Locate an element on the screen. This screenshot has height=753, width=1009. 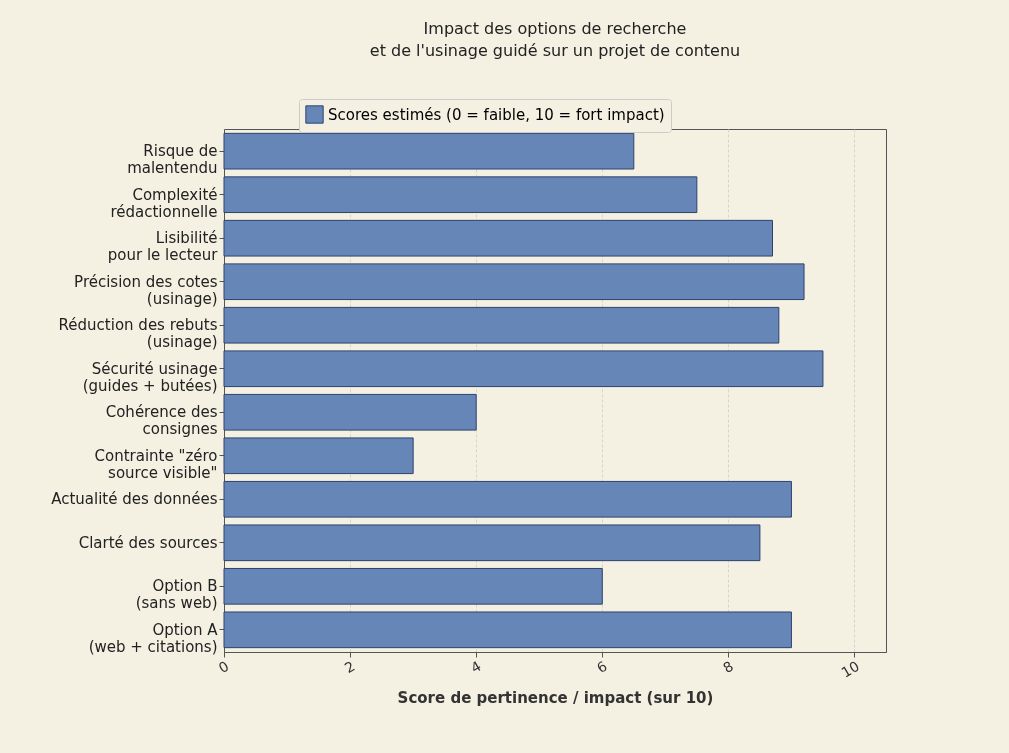
y-tick-label: Actualité des données is located at coordinates (134, 499).